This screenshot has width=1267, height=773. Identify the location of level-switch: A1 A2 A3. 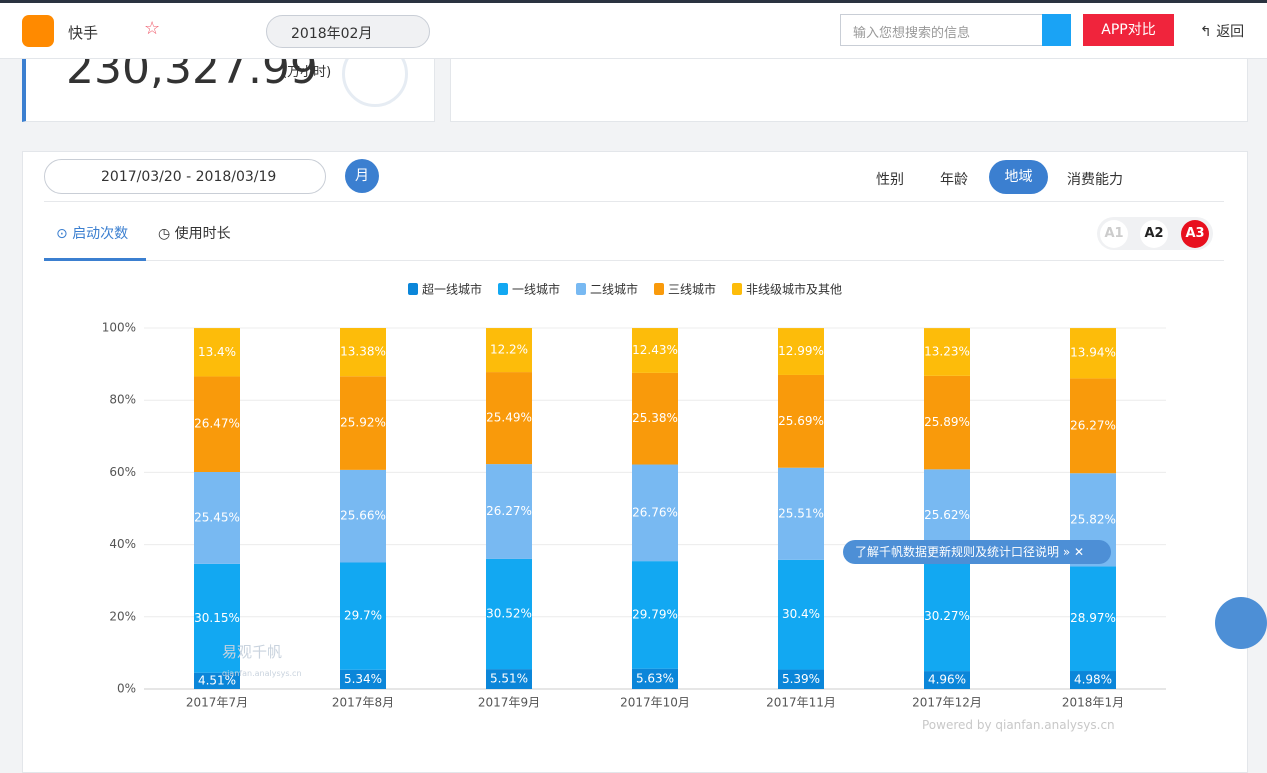
(1155, 233).